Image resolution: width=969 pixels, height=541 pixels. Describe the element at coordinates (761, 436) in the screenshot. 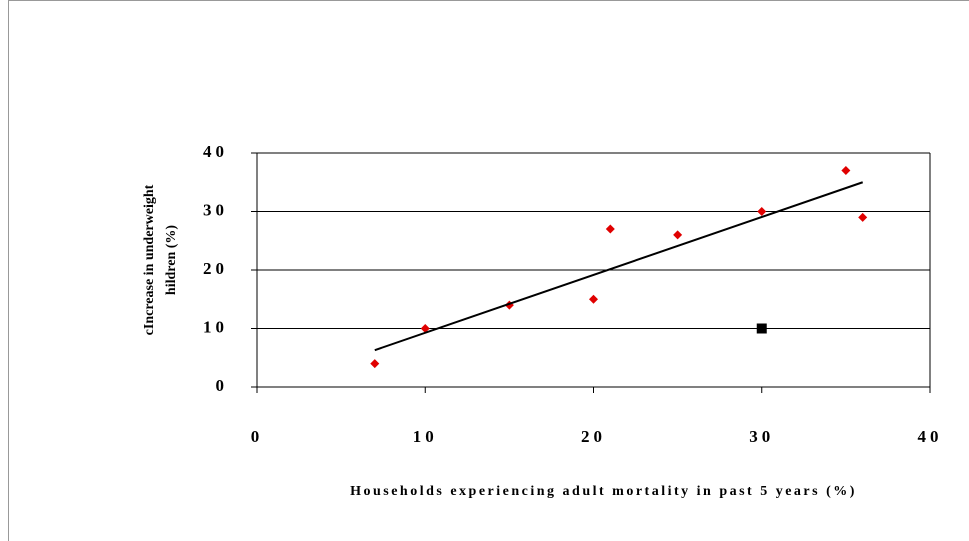

I see `x-tick-label: 30` at that location.